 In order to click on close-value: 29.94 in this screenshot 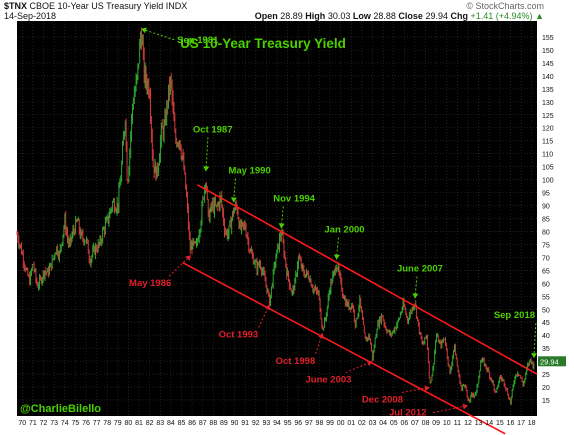, I will do `click(436, 16)`.